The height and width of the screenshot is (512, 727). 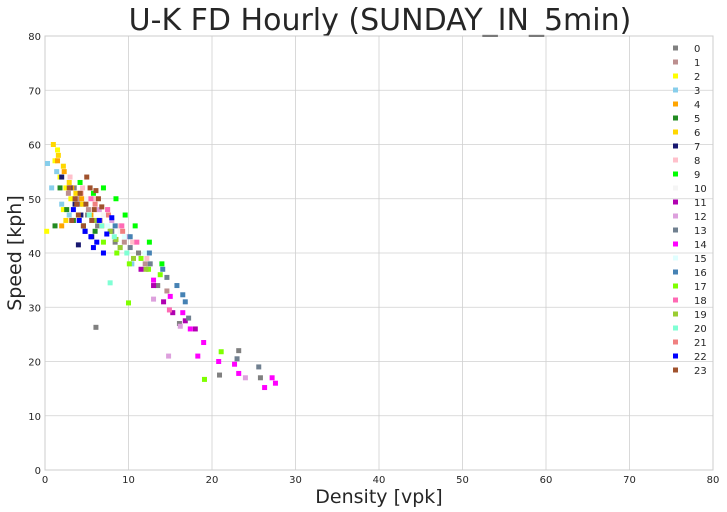 I want to click on legend-label: 11, so click(x=700, y=203).